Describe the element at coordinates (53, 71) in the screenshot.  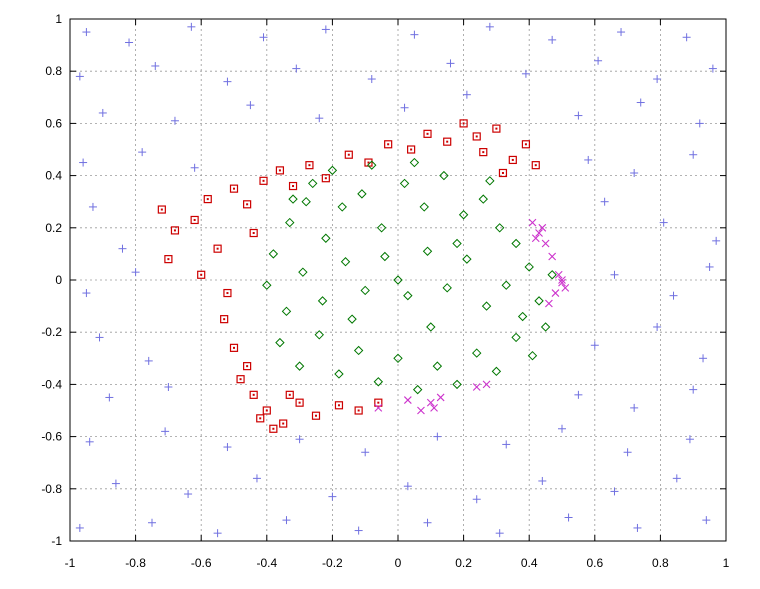
I see `y-tick-label: 0.8` at that location.